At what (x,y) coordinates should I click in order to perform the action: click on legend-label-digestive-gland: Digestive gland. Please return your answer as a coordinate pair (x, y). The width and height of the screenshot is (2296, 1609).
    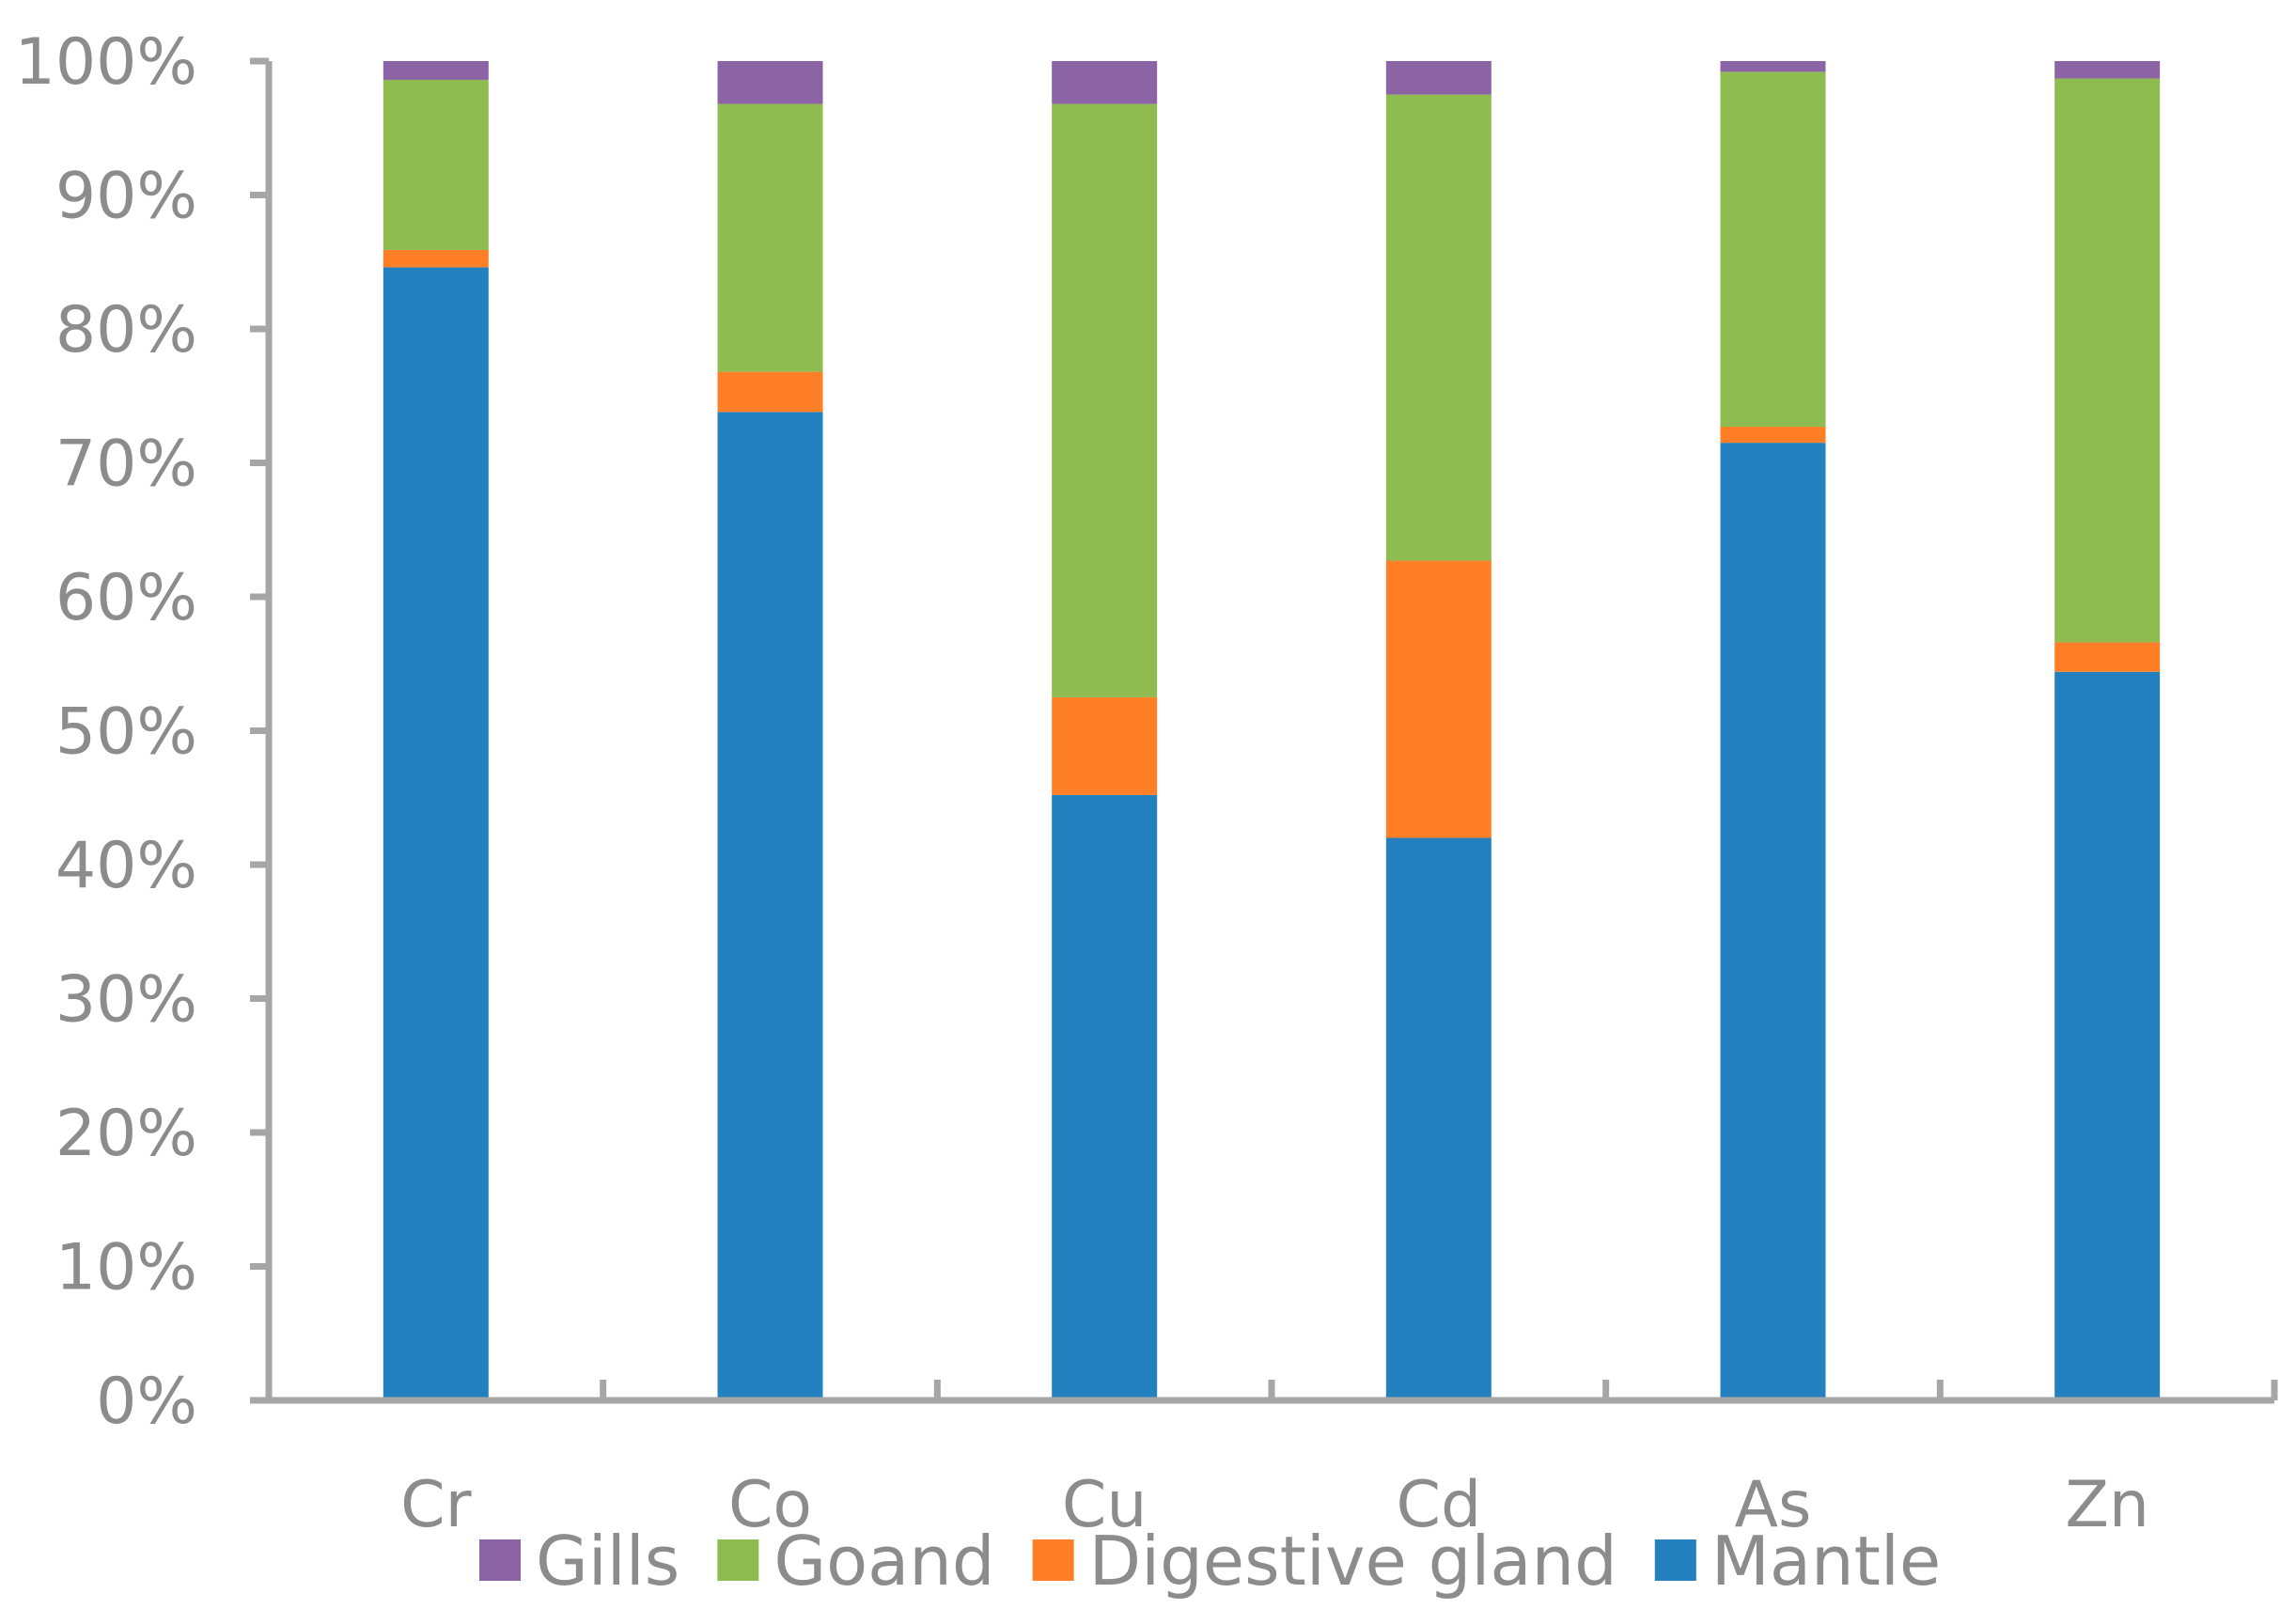
    Looking at the image, I should click on (1353, 1561).